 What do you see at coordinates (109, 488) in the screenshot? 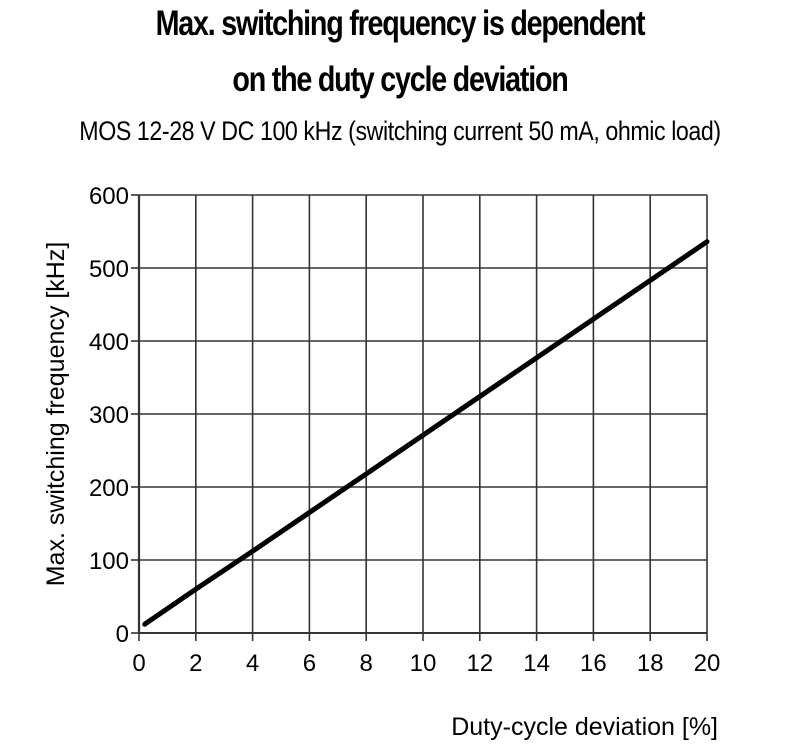
I see `y-tick-label: 200` at bounding box center [109, 488].